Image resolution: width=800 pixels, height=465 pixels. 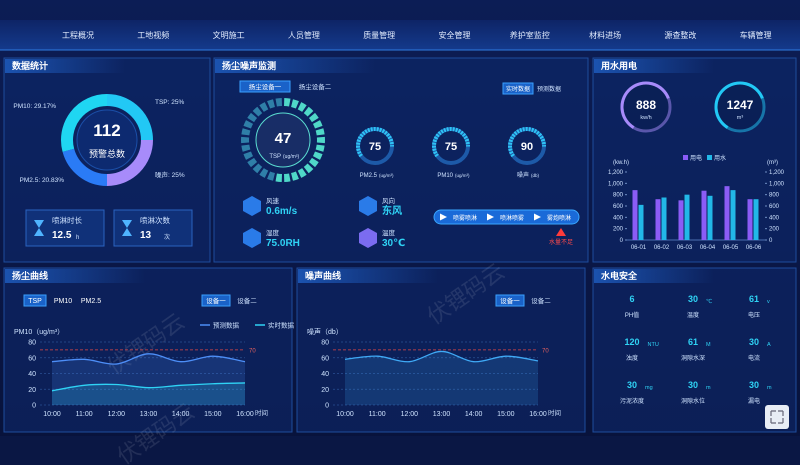 What do you see at coordinates (694, 350) in the screenshot?
I see `panel` at bounding box center [694, 350].